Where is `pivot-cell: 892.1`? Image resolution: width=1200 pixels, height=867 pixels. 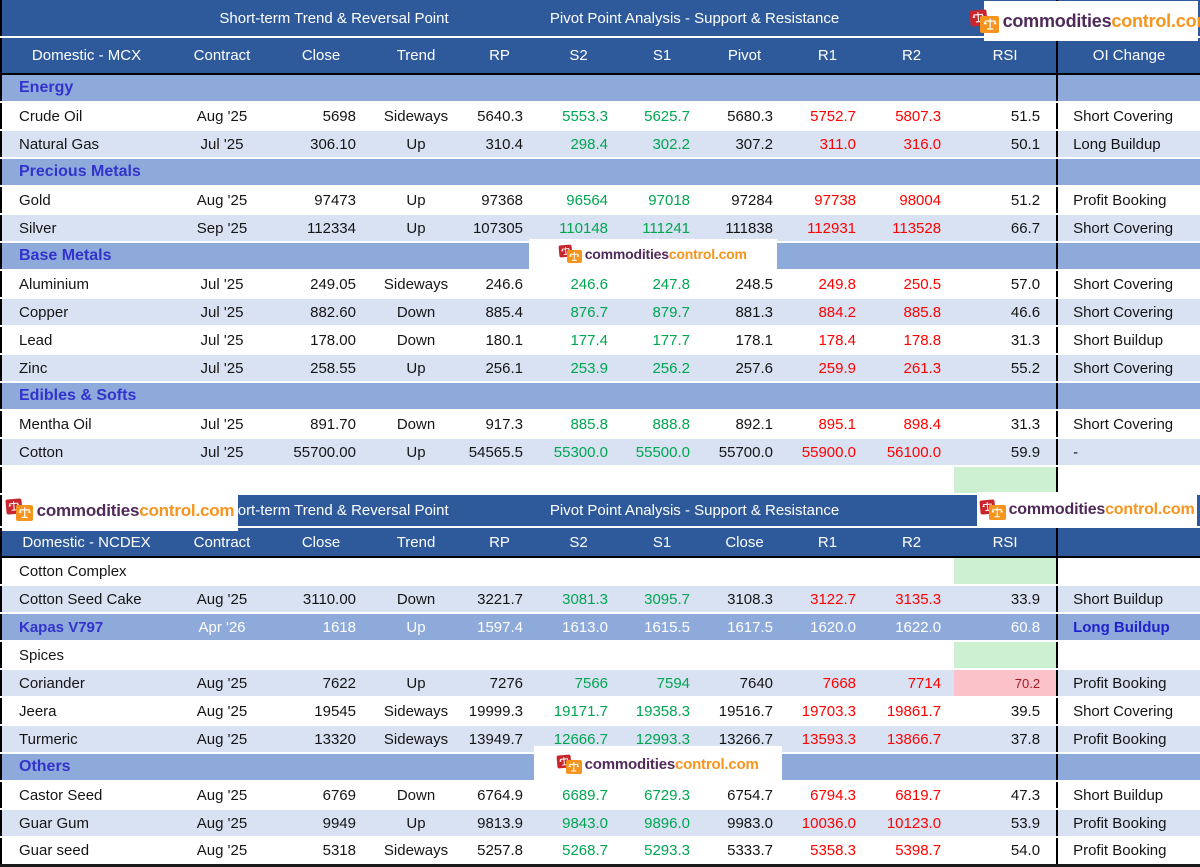 pivot-cell: 892.1 is located at coordinates (745, 424).